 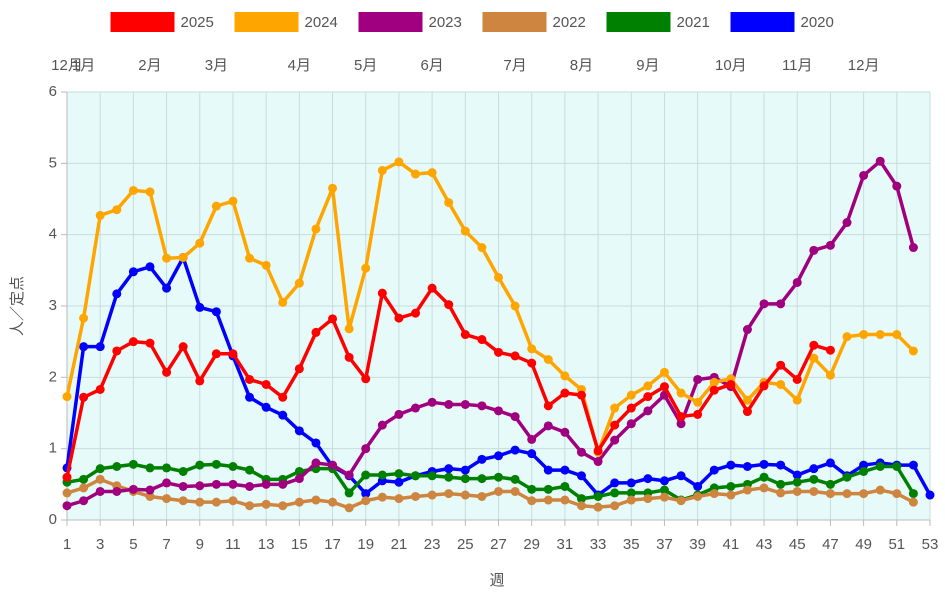 I want to click on legend-label: 2025, so click(x=197, y=22).